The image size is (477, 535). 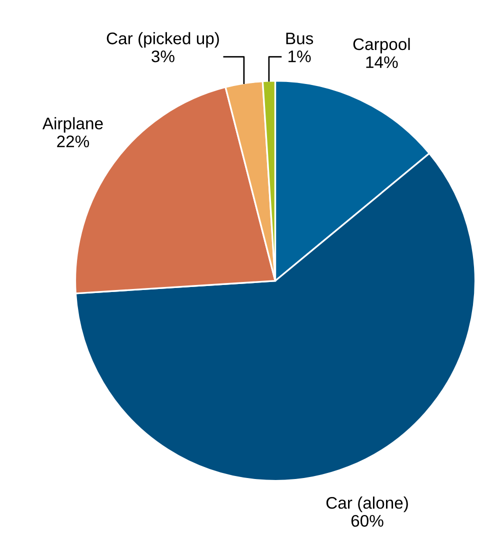 What do you see at coordinates (163, 56) in the screenshot?
I see `data-label: 3%` at bounding box center [163, 56].